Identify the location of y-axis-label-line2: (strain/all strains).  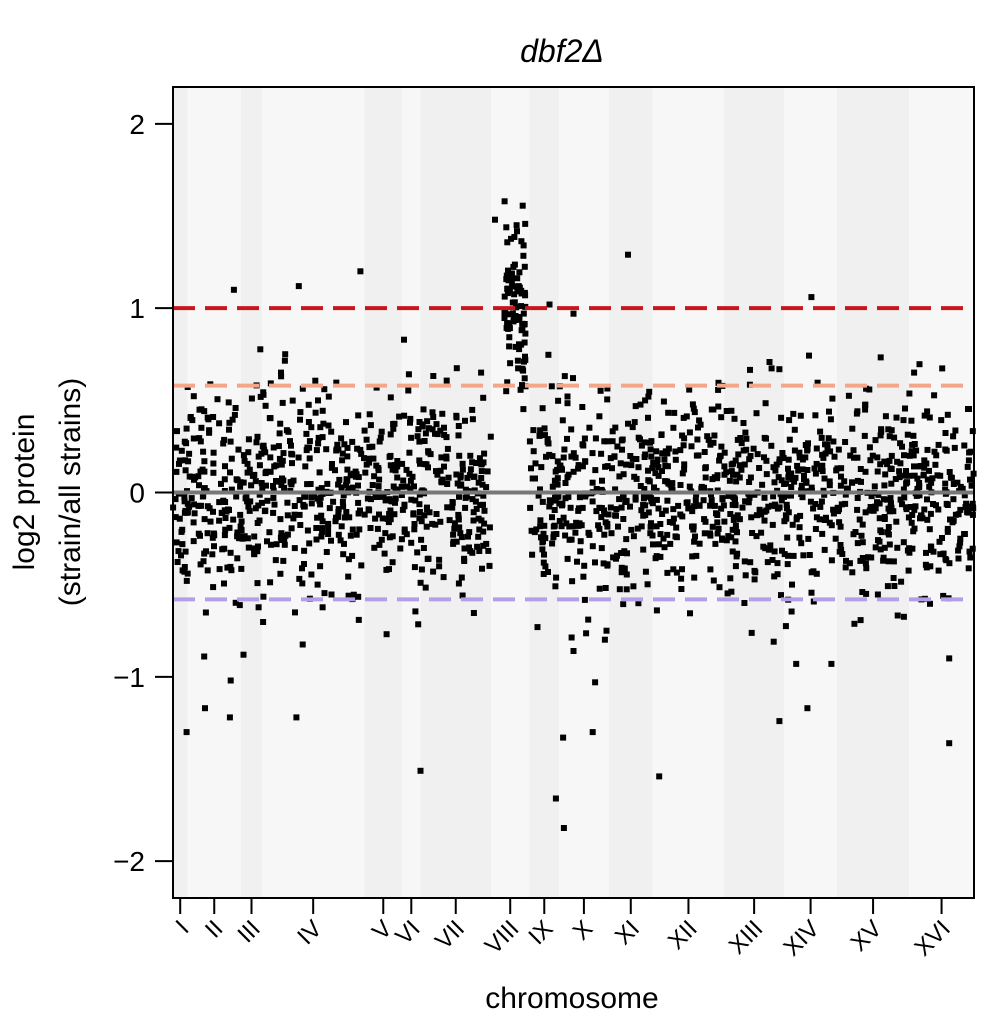
(70, 492).